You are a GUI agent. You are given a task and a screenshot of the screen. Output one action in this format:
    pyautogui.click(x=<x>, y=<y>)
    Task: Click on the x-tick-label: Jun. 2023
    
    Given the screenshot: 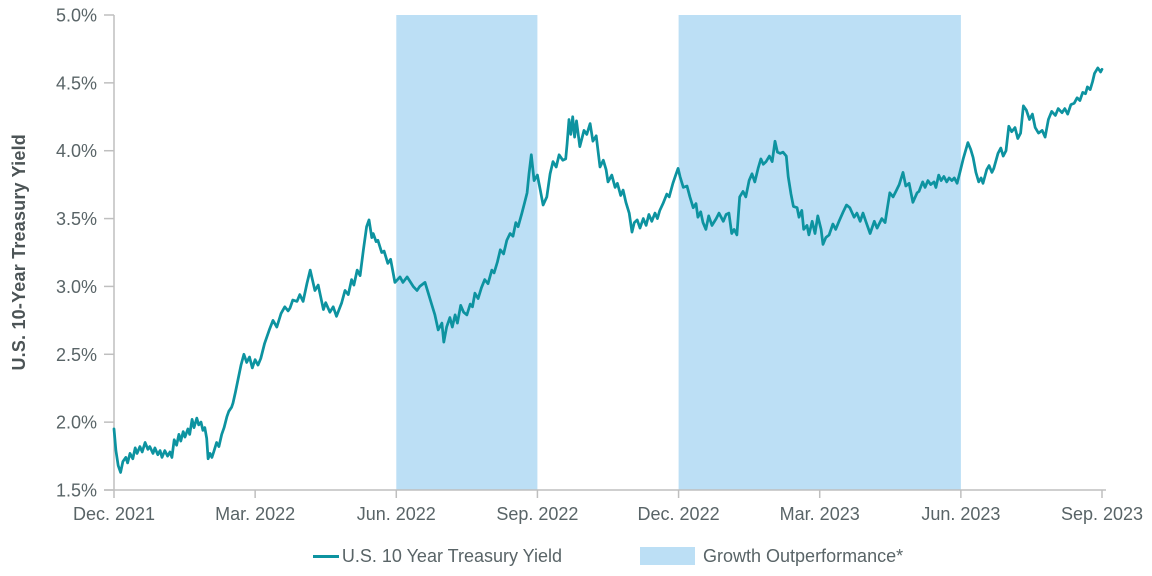 What is the action you would take?
    pyautogui.click(x=960, y=514)
    